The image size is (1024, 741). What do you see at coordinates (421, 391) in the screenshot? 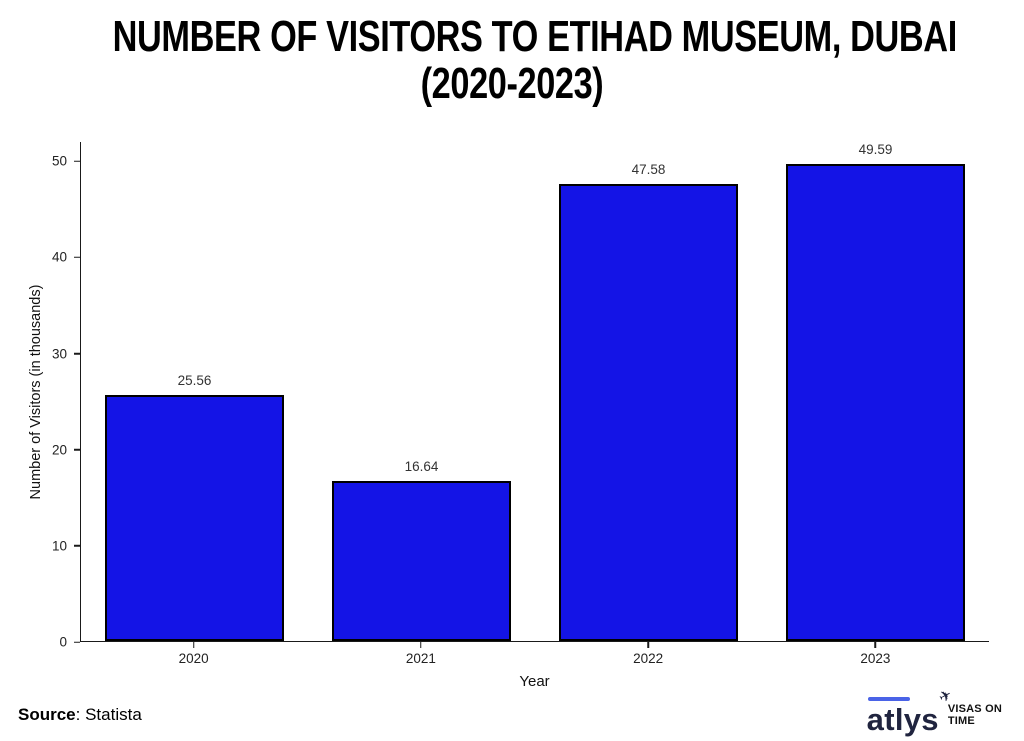
I see `bar-slot: 16.64` at bounding box center [421, 391].